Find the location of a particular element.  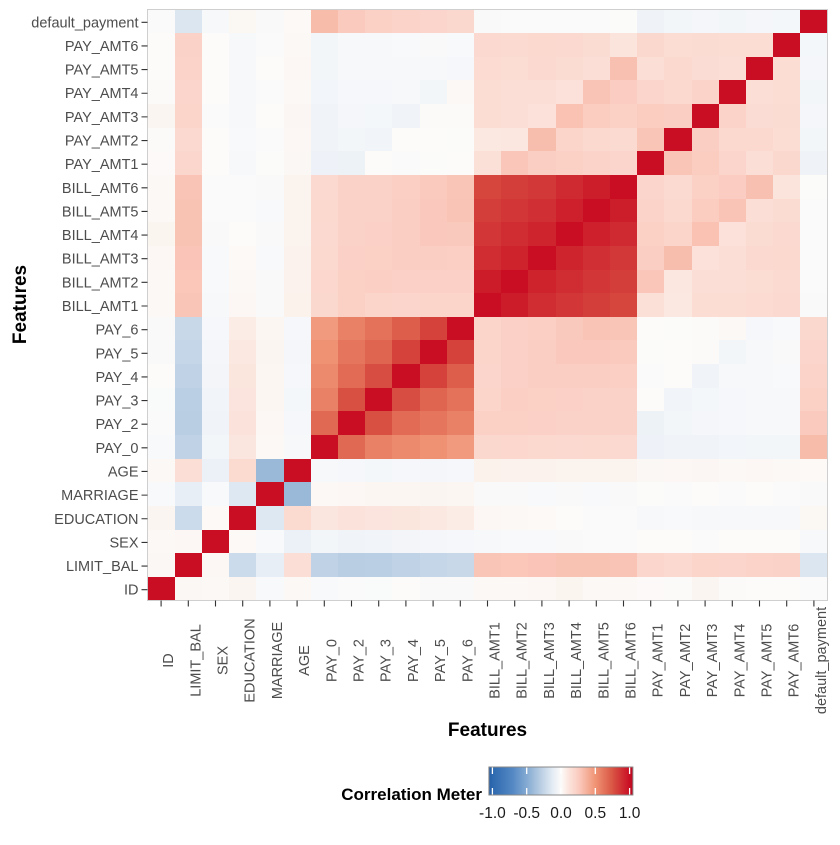

svg-text: 0.0 is located at coordinates (561, 813).